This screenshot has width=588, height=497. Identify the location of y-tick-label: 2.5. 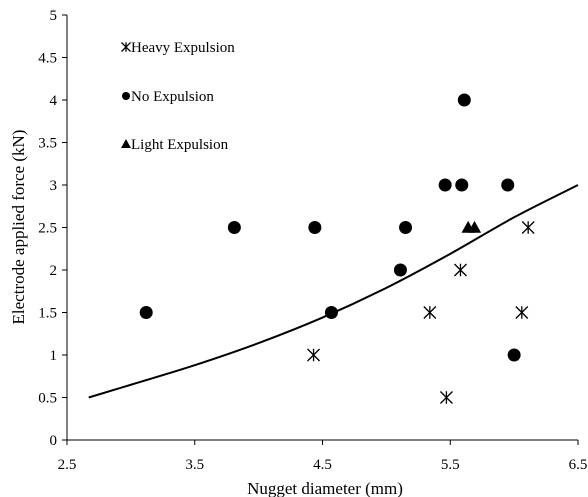
(47, 229).